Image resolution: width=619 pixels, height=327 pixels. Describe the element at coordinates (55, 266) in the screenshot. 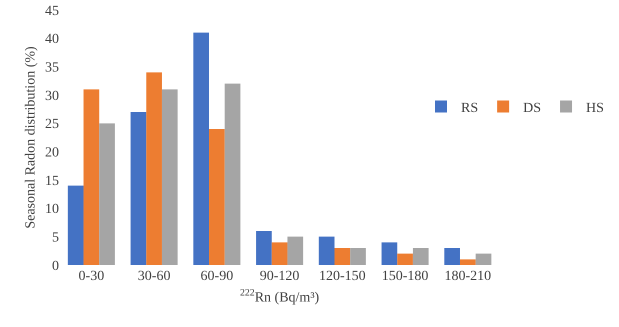

I see `y-tick-label: 0` at that location.